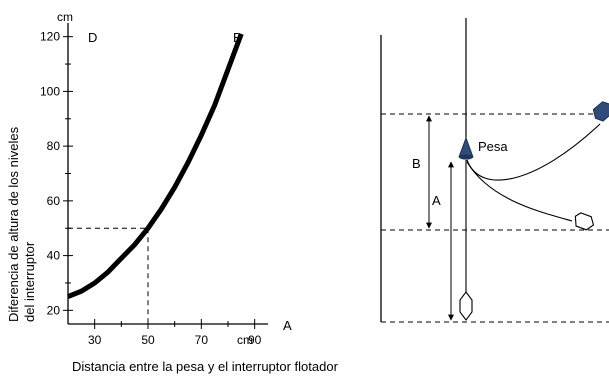 This screenshot has width=609, height=376. What do you see at coordinates (202, 340) in the screenshot?
I see `x-tick-label: 70` at bounding box center [202, 340].